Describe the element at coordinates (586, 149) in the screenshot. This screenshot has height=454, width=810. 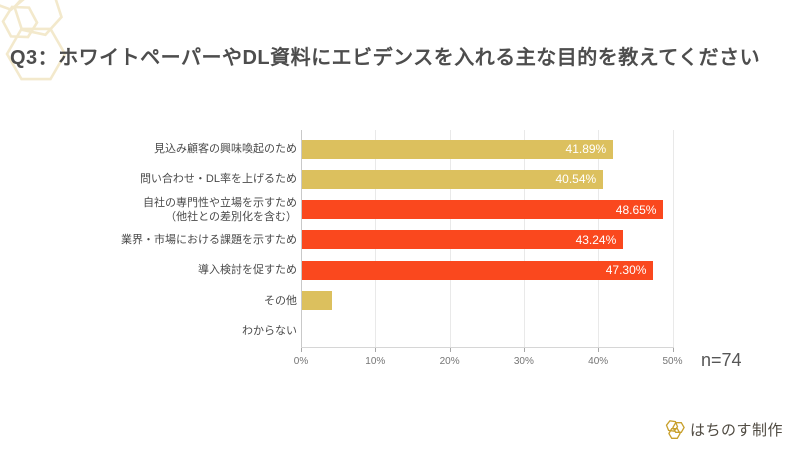
I see `bar-value-label: 41.89%` at that location.